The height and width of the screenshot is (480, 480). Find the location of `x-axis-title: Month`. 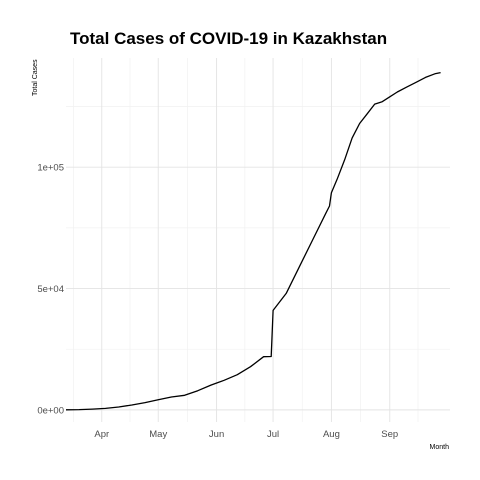

x-axis-title: Month is located at coordinates (440, 447).